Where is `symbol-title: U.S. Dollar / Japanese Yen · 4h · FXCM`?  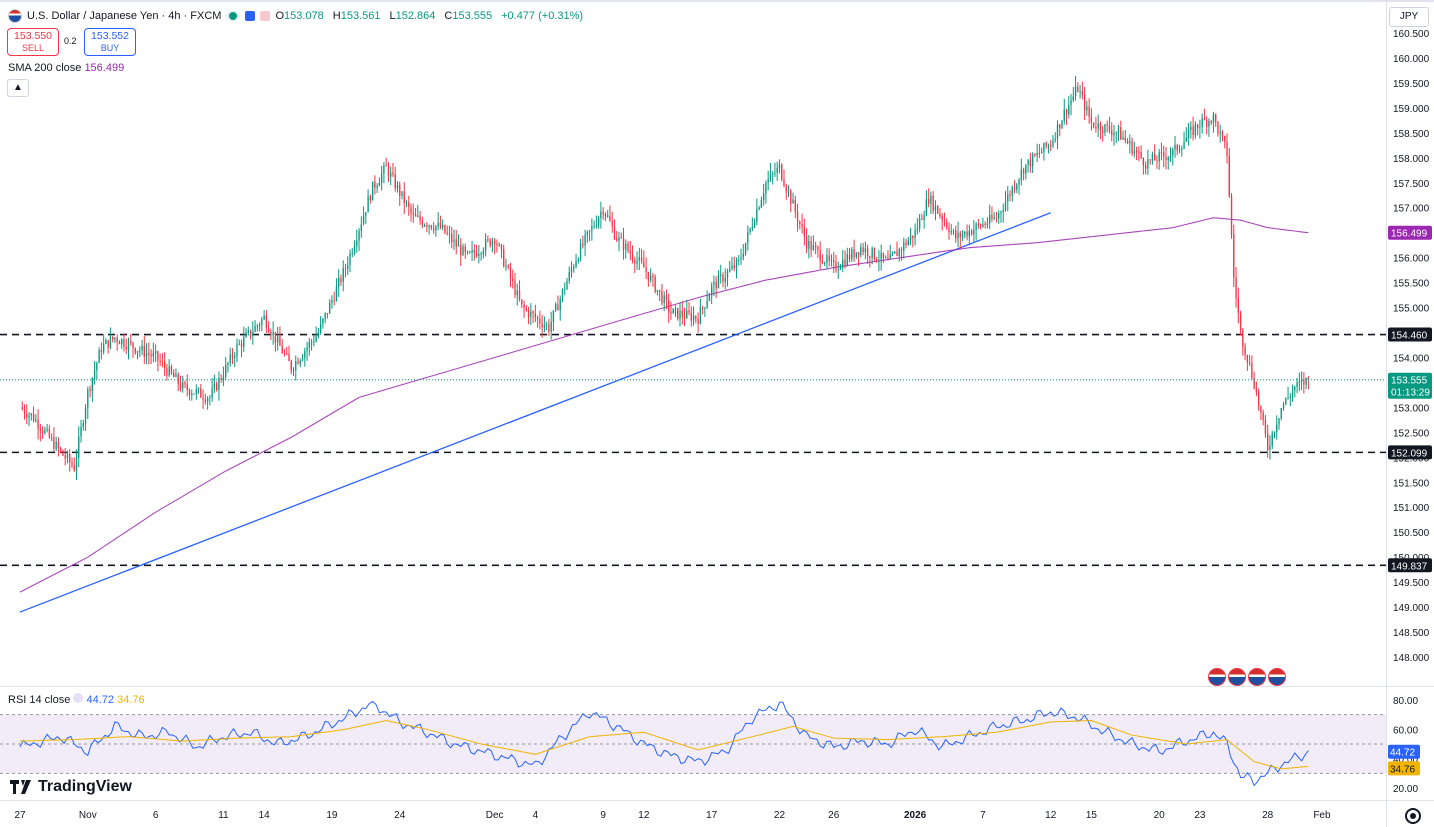
symbol-title: U.S. Dollar / Japanese Yen · 4h · FXCM is located at coordinates (124, 16).